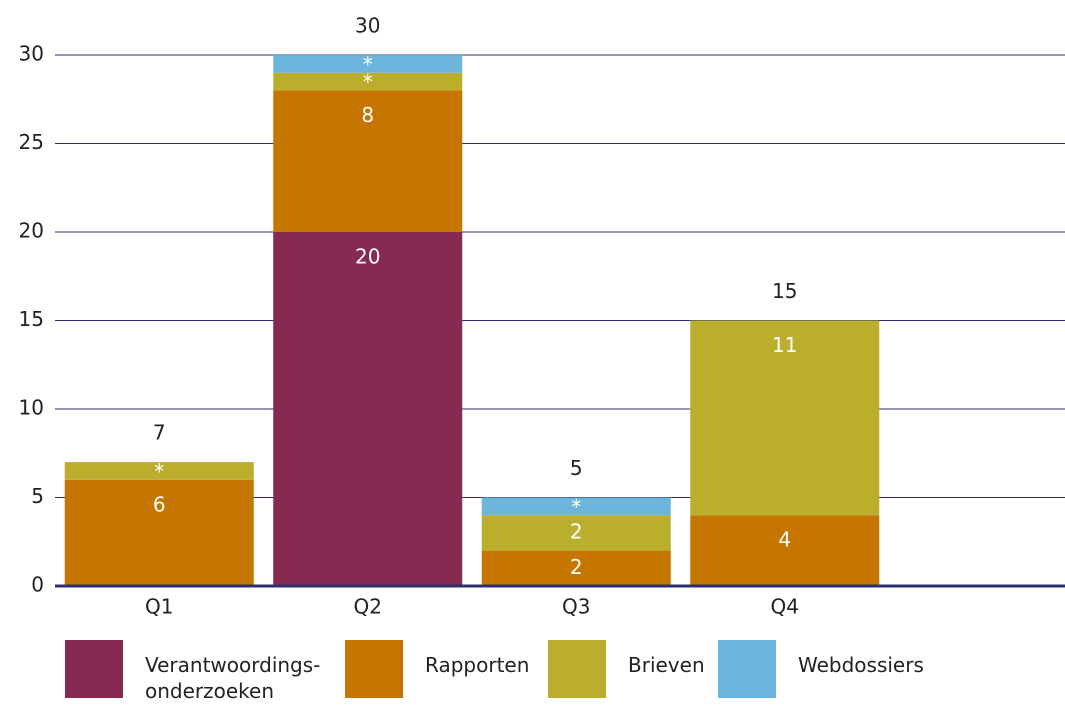  What do you see at coordinates (368, 607) in the screenshot?
I see `x-tick-label: Q2` at bounding box center [368, 607].